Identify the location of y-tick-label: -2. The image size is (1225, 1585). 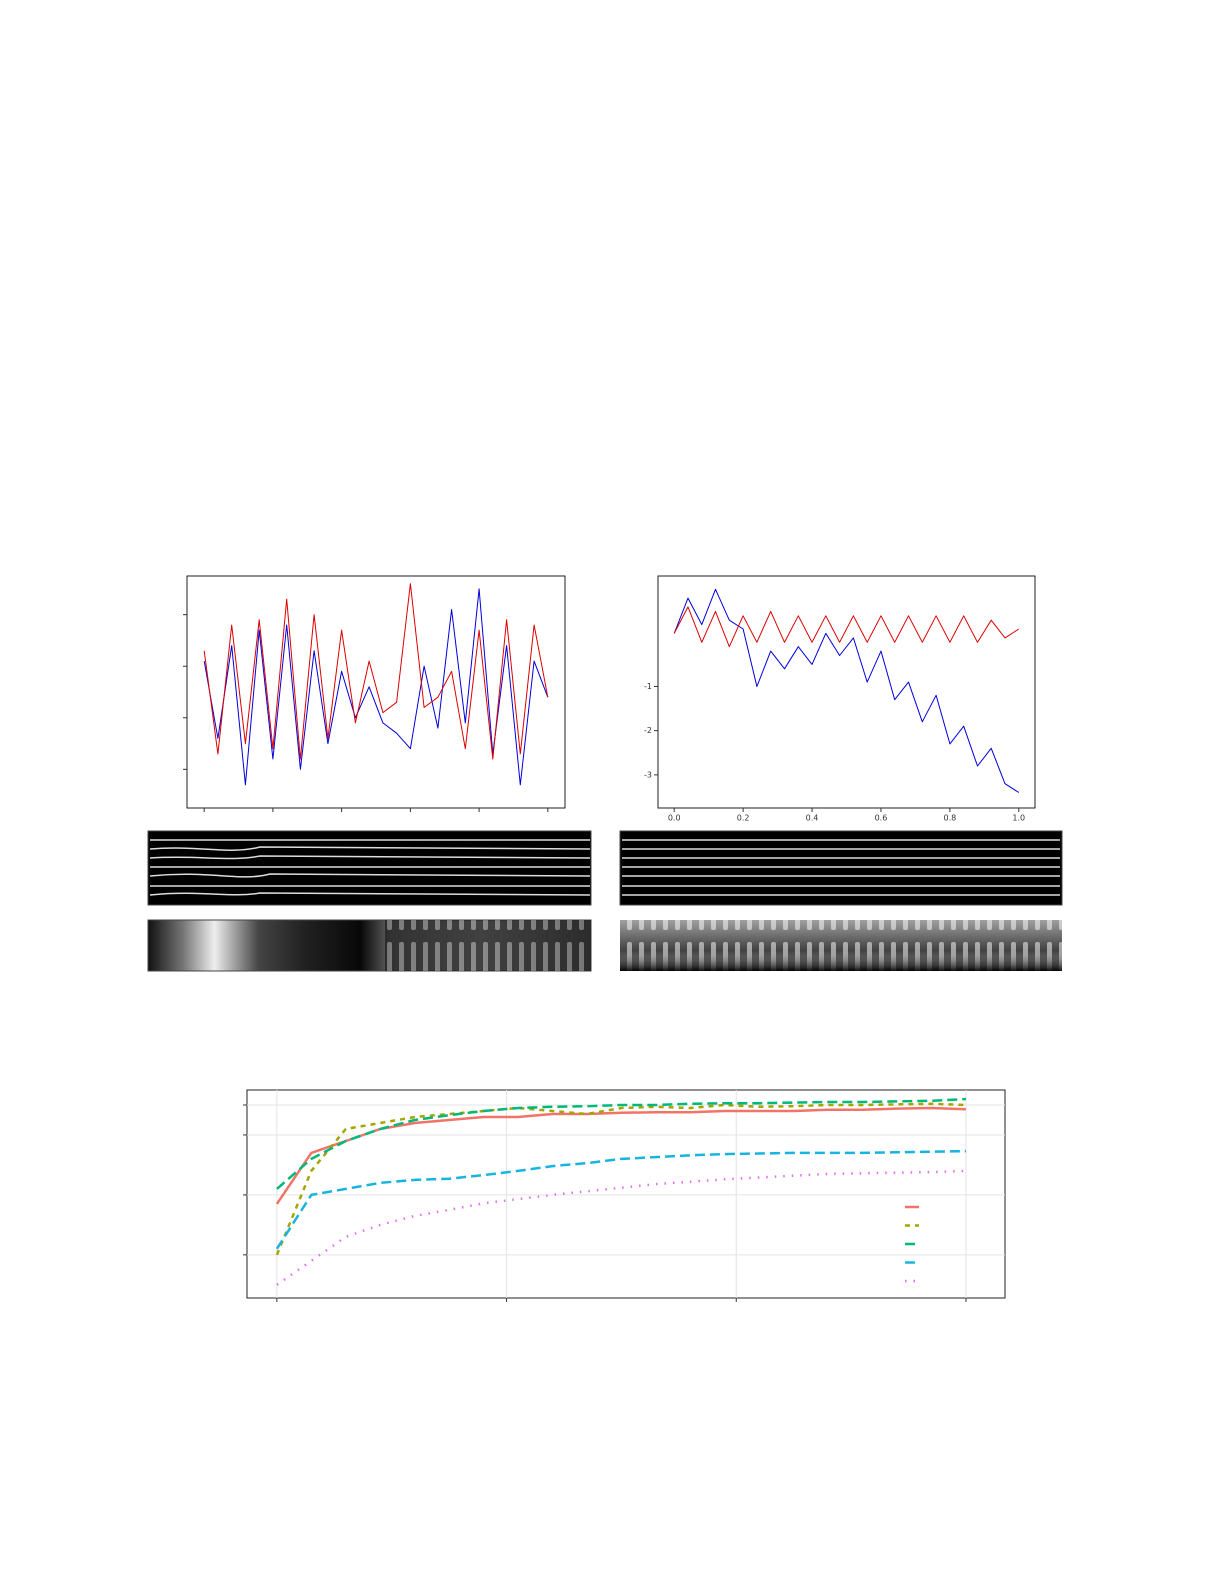
(648, 730).